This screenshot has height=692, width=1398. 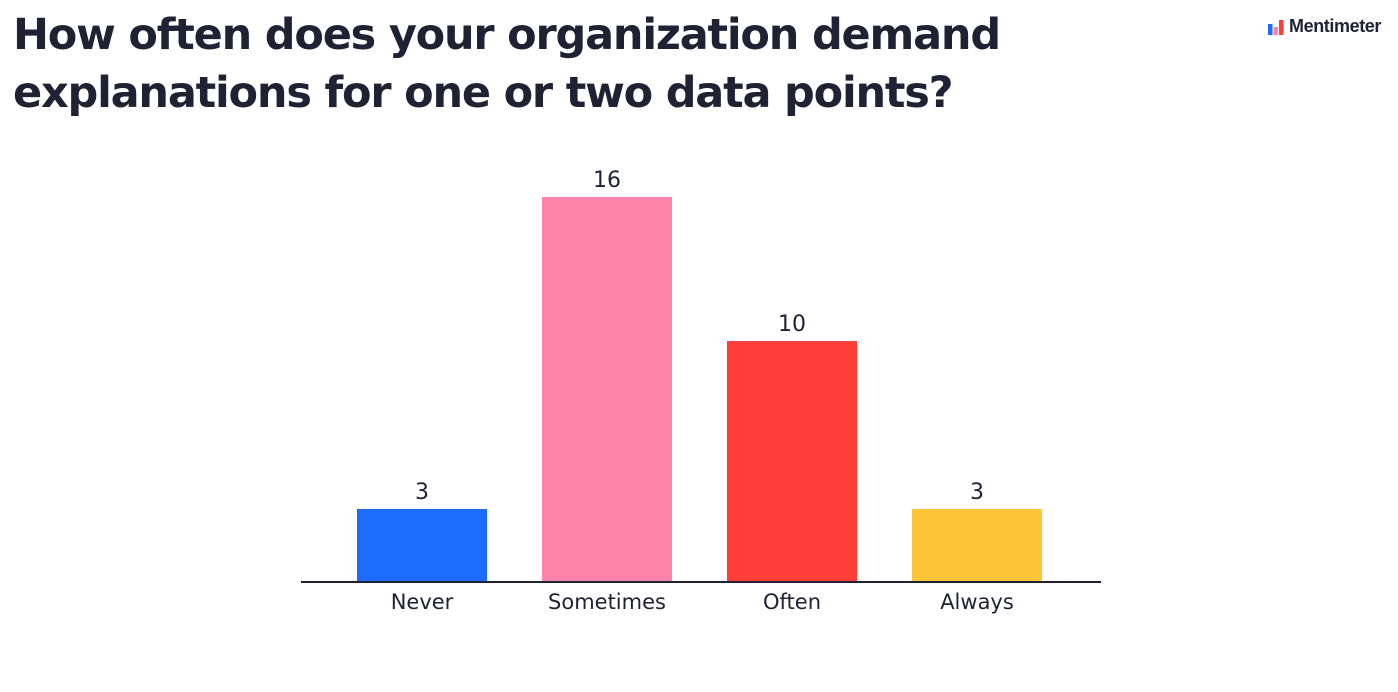 What do you see at coordinates (1276, 27) in the screenshot?
I see `mentimeter-logo-icon` at bounding box center [1276, 27].